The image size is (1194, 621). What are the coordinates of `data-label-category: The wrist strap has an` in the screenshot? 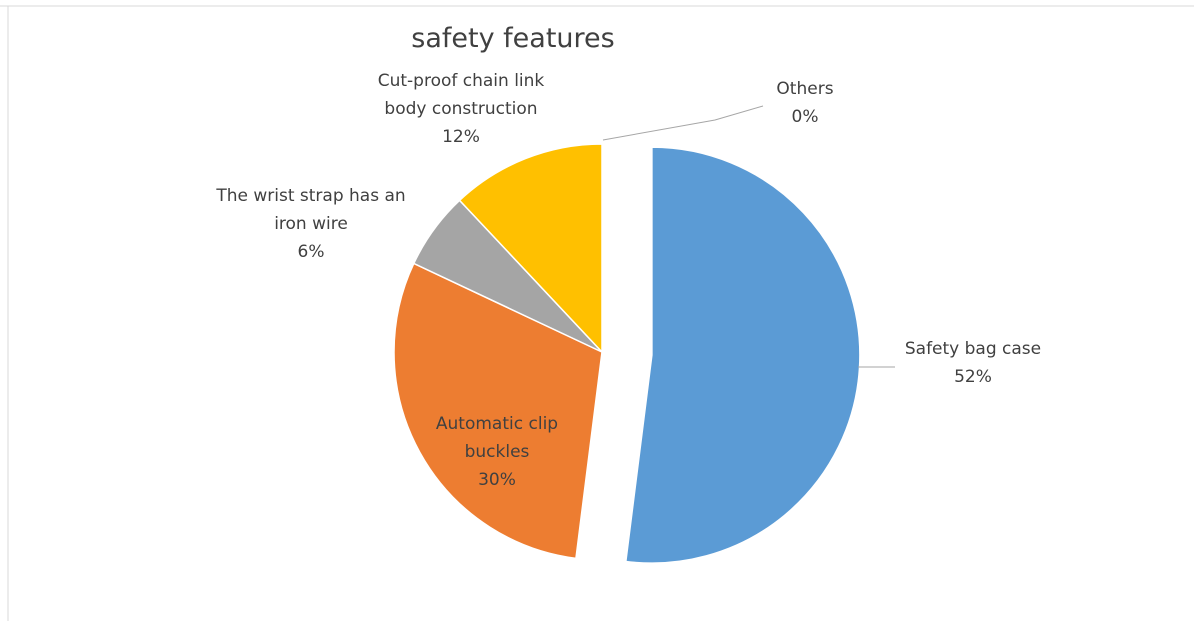 It's located at (310, 196).